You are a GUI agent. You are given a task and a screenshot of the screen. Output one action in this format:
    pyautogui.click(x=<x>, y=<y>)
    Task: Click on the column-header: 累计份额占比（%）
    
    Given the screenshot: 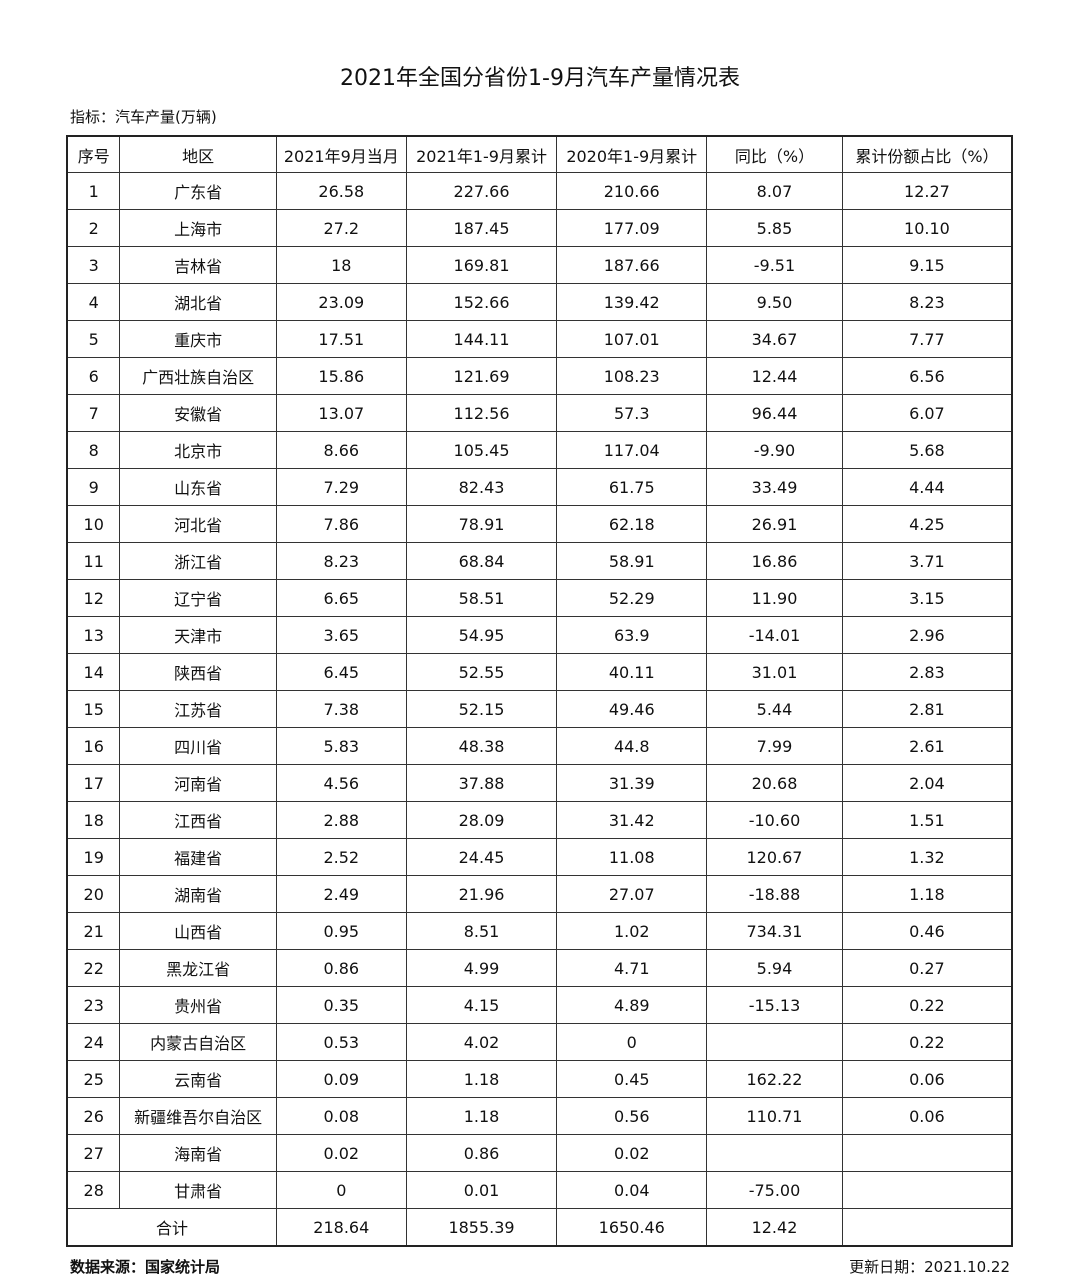 What is the action you would take?
    pyautogui.click(x=927, y=154)
    